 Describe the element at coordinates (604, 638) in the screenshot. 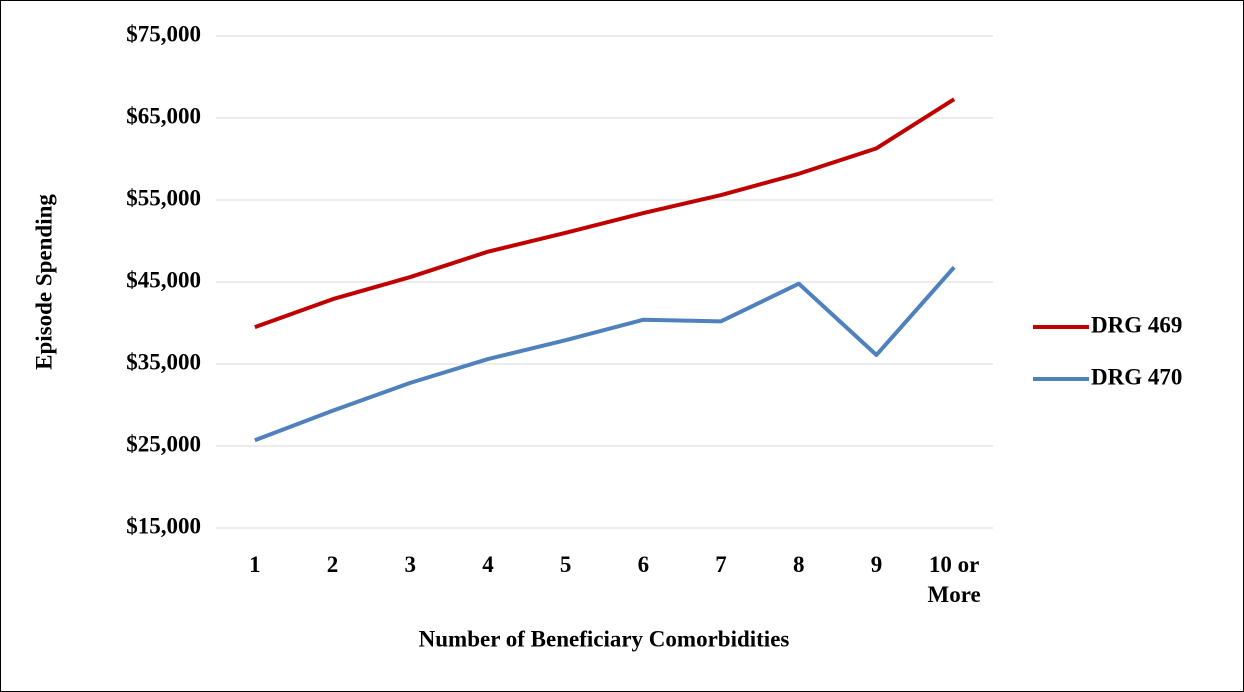

I see `x-axis-title: Number of Beneficiary Comorbidities` at that location.